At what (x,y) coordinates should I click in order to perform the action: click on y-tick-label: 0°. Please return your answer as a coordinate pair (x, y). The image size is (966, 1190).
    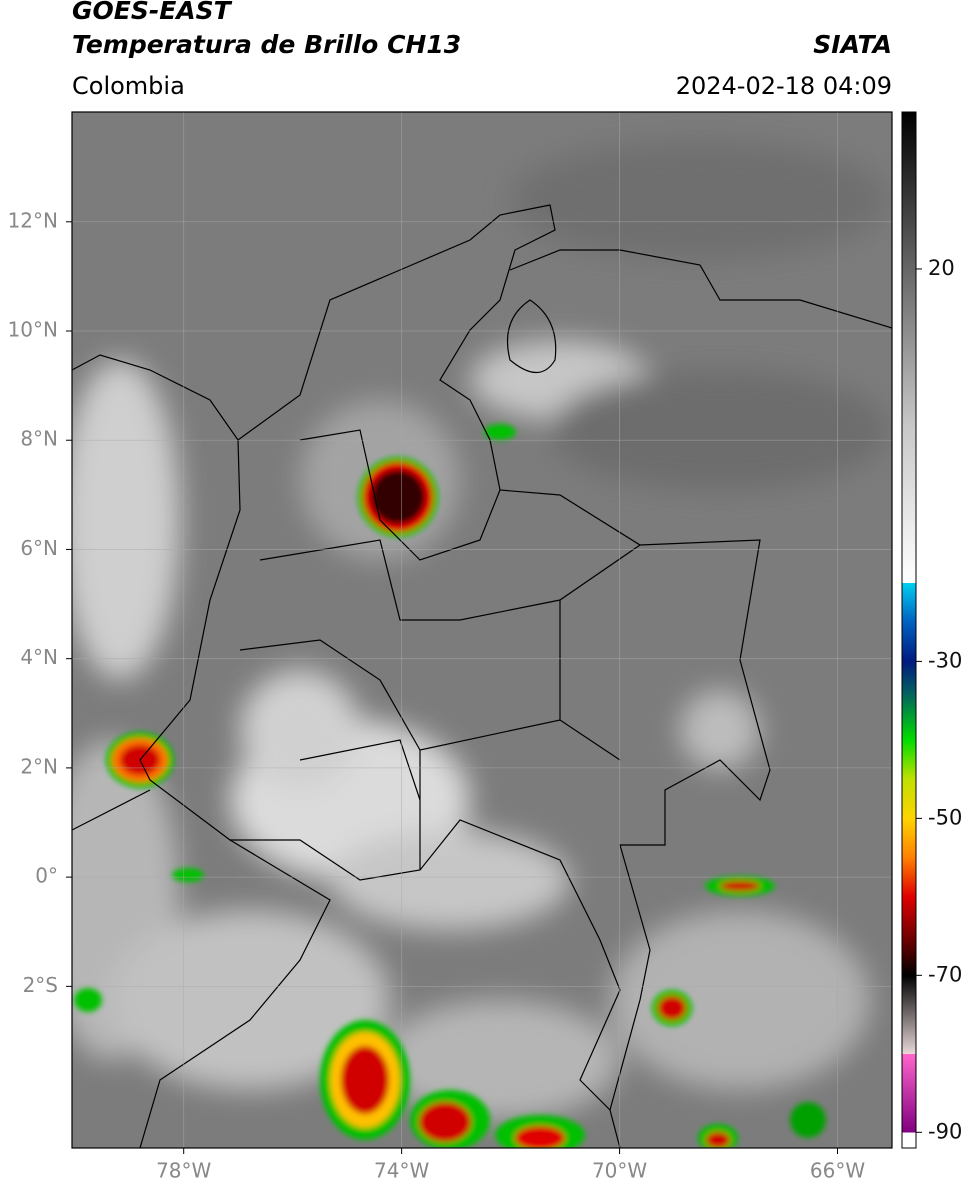
    Looking at the image, I should click on (46, 876).